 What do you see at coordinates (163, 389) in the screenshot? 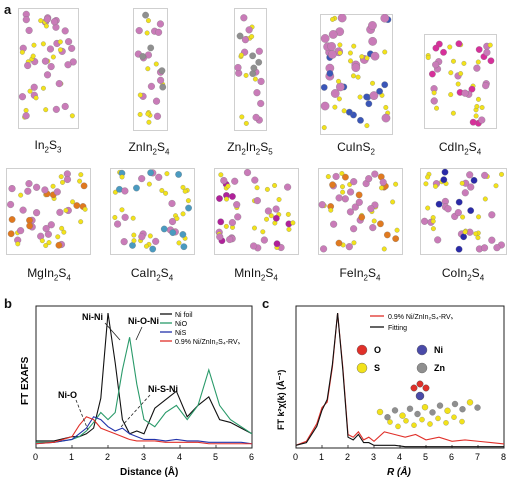
I see `annotation-ni-s-ni: Ni-S-Ni` at bounding box center [163, 389].